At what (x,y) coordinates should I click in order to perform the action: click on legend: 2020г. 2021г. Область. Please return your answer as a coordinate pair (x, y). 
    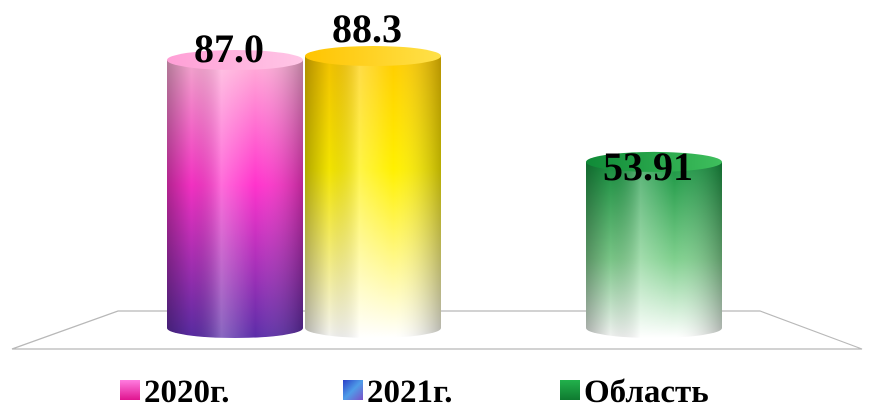
    Looking at the image, I should click on (414, 392).